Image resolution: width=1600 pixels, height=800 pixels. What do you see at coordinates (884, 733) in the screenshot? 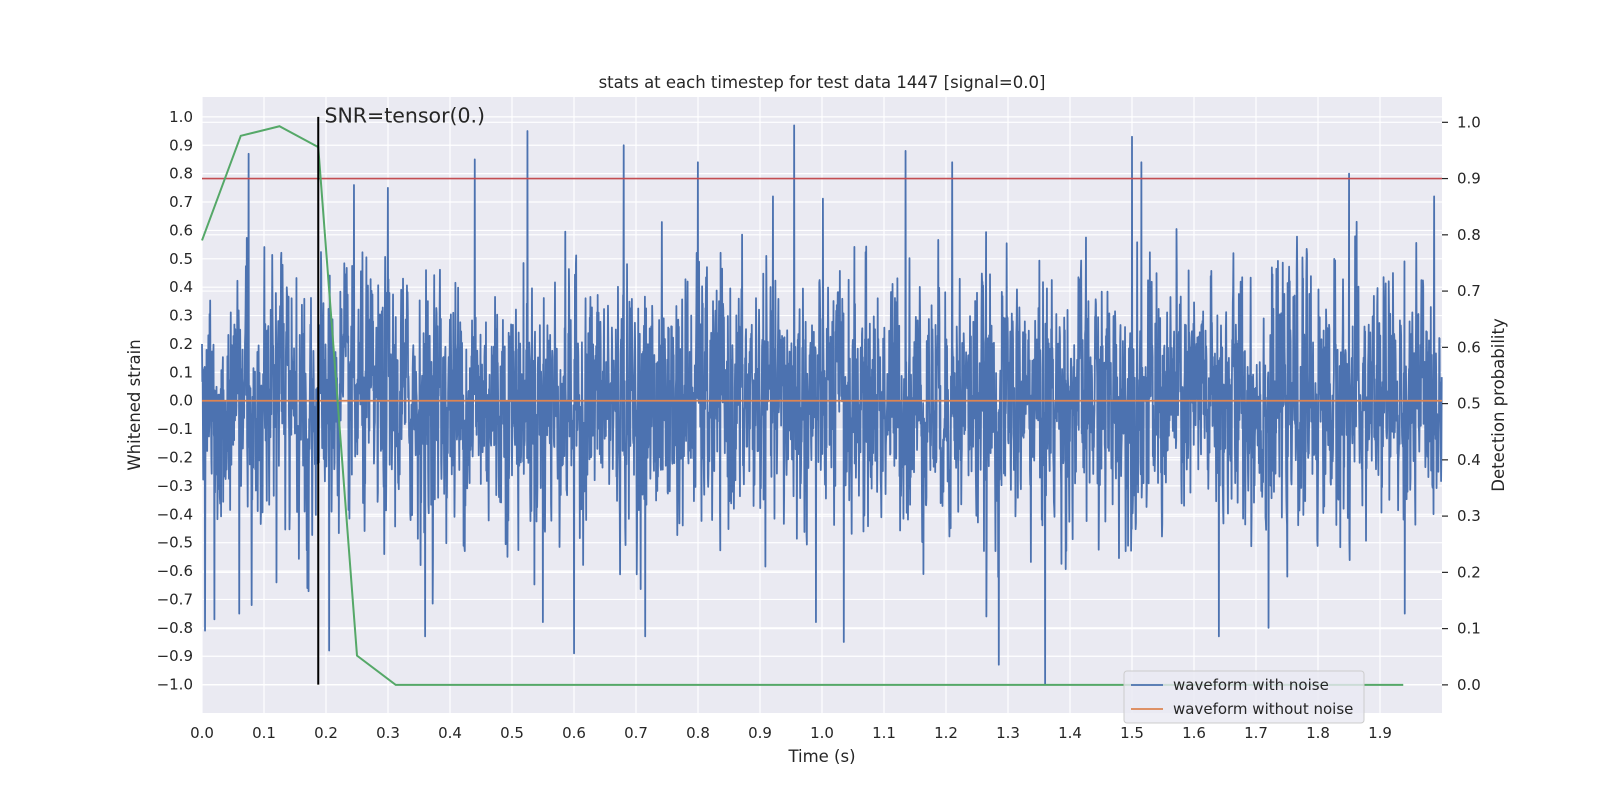
I see `x-tick-label: 1.1` at bounding box center [884, 733].